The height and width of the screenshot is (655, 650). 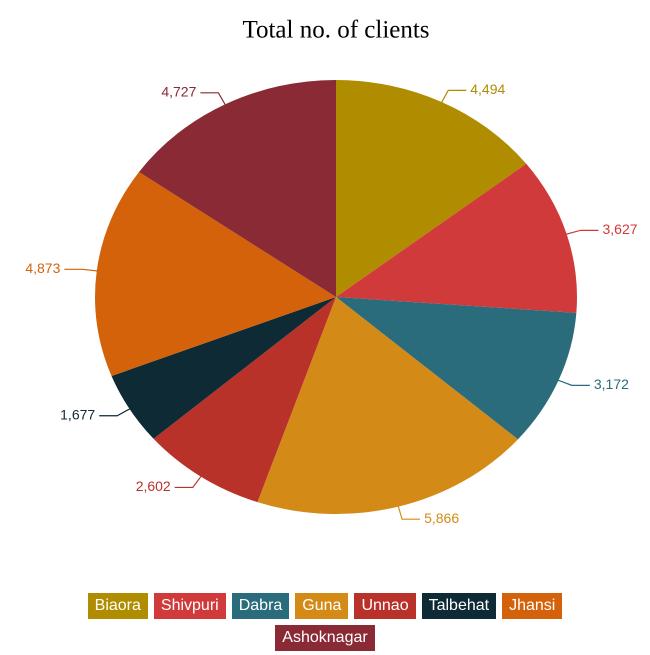 I want to click on legend-item: Biaora, so click(x=117, y=606).